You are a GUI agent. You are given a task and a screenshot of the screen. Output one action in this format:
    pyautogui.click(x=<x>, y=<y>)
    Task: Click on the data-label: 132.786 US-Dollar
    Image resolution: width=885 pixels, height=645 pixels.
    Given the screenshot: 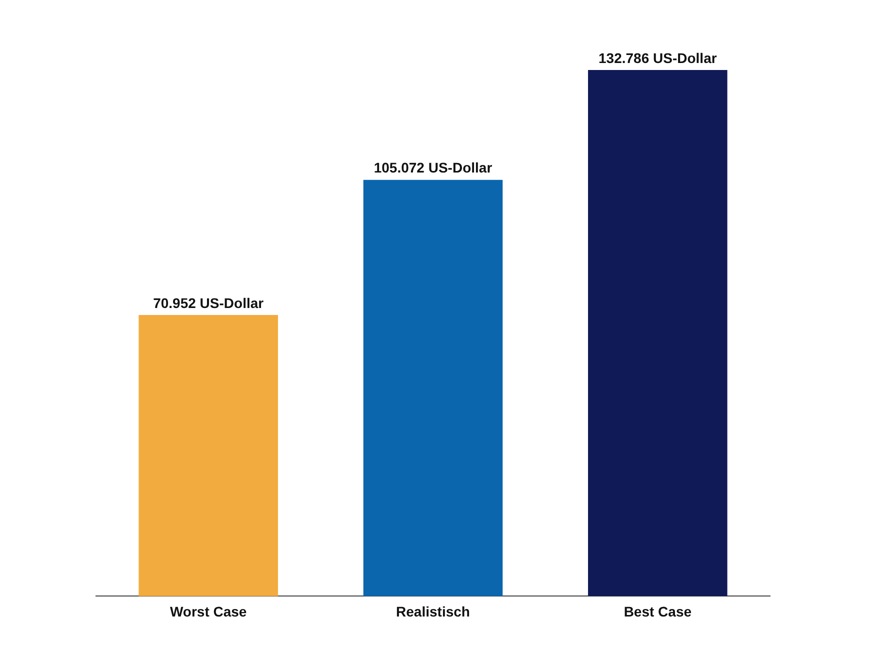 What is the action you would take?
    pyautogui.click(x=658, y=58)
    